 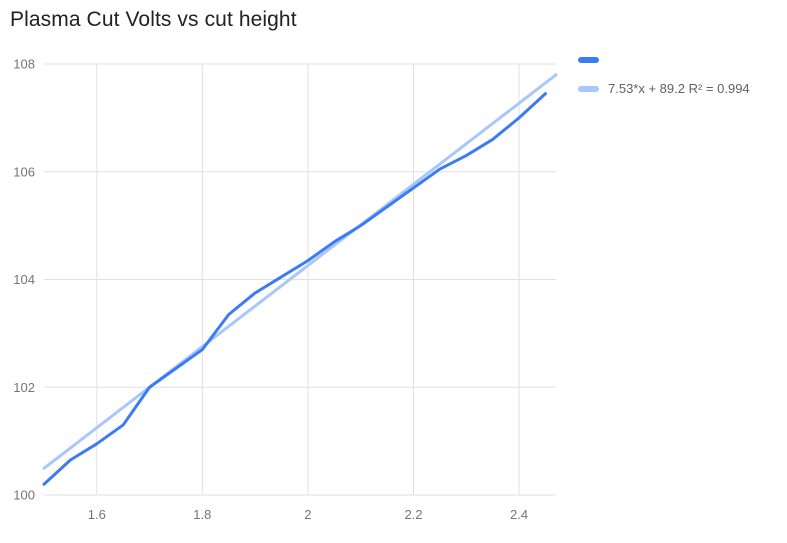 I want to click on trendline-swatch, so click(x=588, y=88).